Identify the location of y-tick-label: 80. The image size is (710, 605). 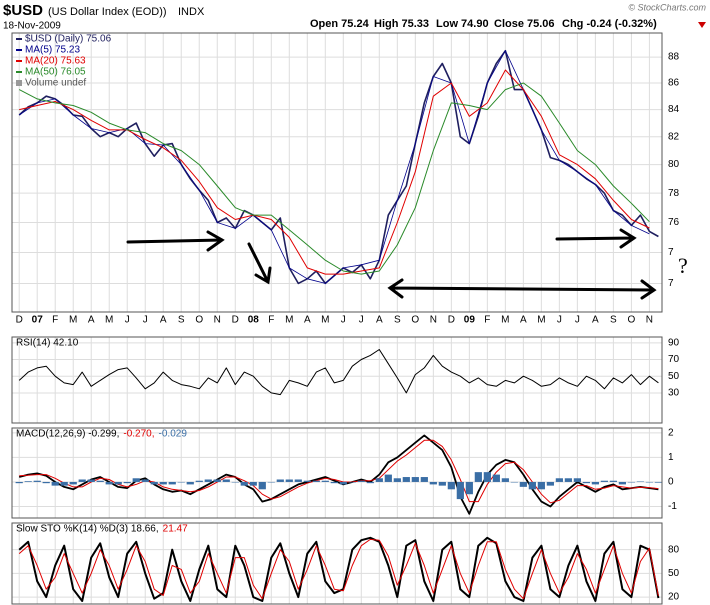
(674, 549).